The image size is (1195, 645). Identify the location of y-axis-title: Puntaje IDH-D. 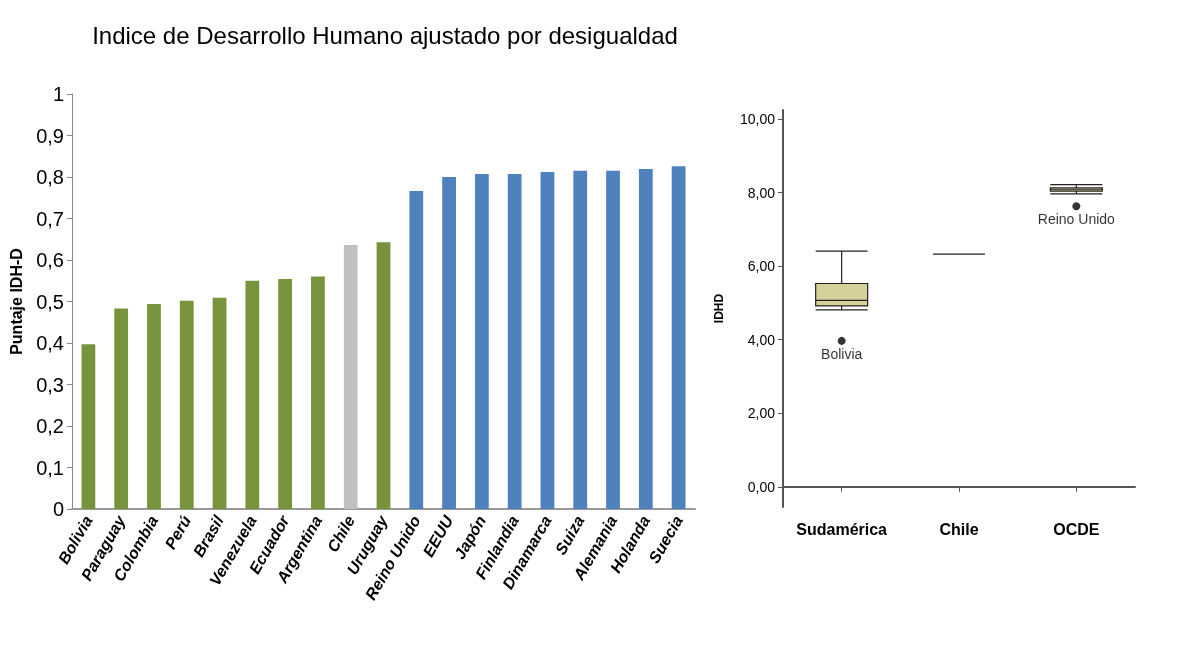
(16, 301).